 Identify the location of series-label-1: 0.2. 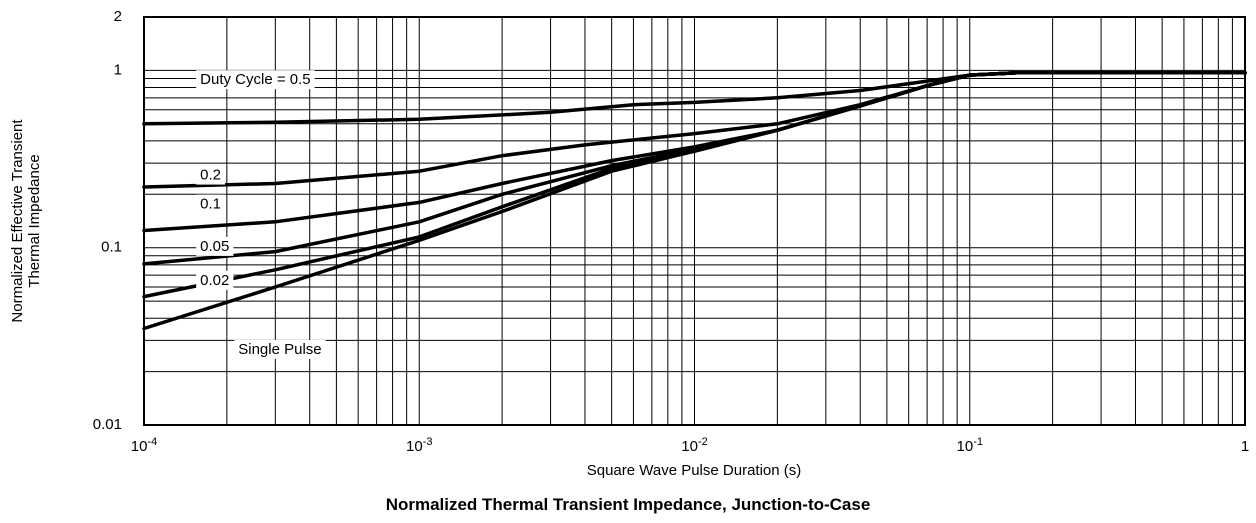
(211, 175).